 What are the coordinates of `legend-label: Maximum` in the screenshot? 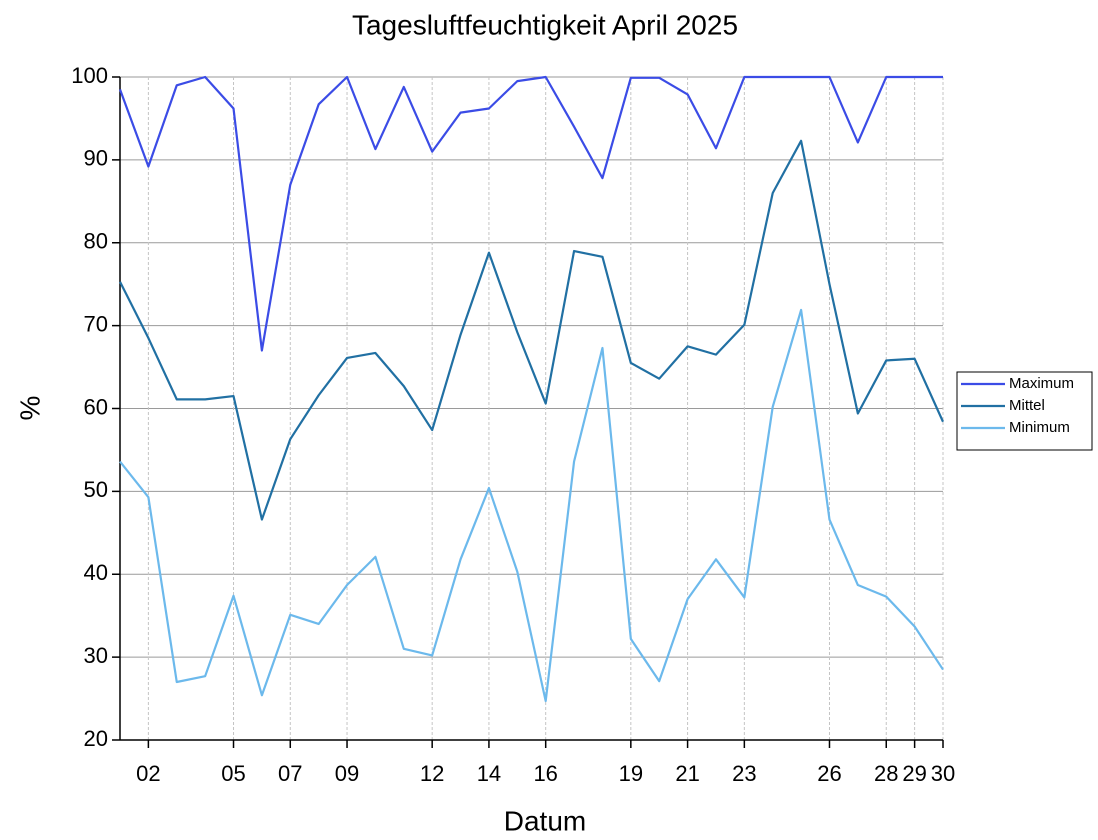 It's located at (1041, 383).